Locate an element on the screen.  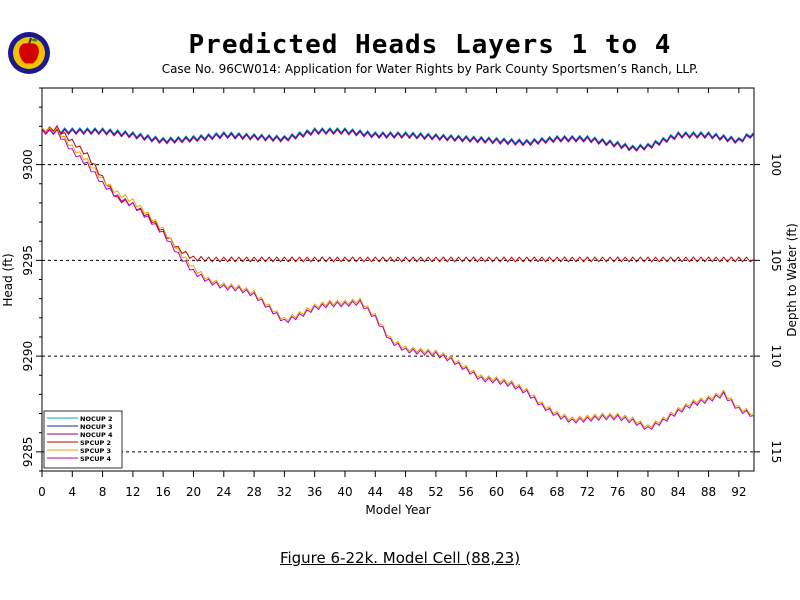
x-tick-label: 84 is located at coordinates (678, 492).